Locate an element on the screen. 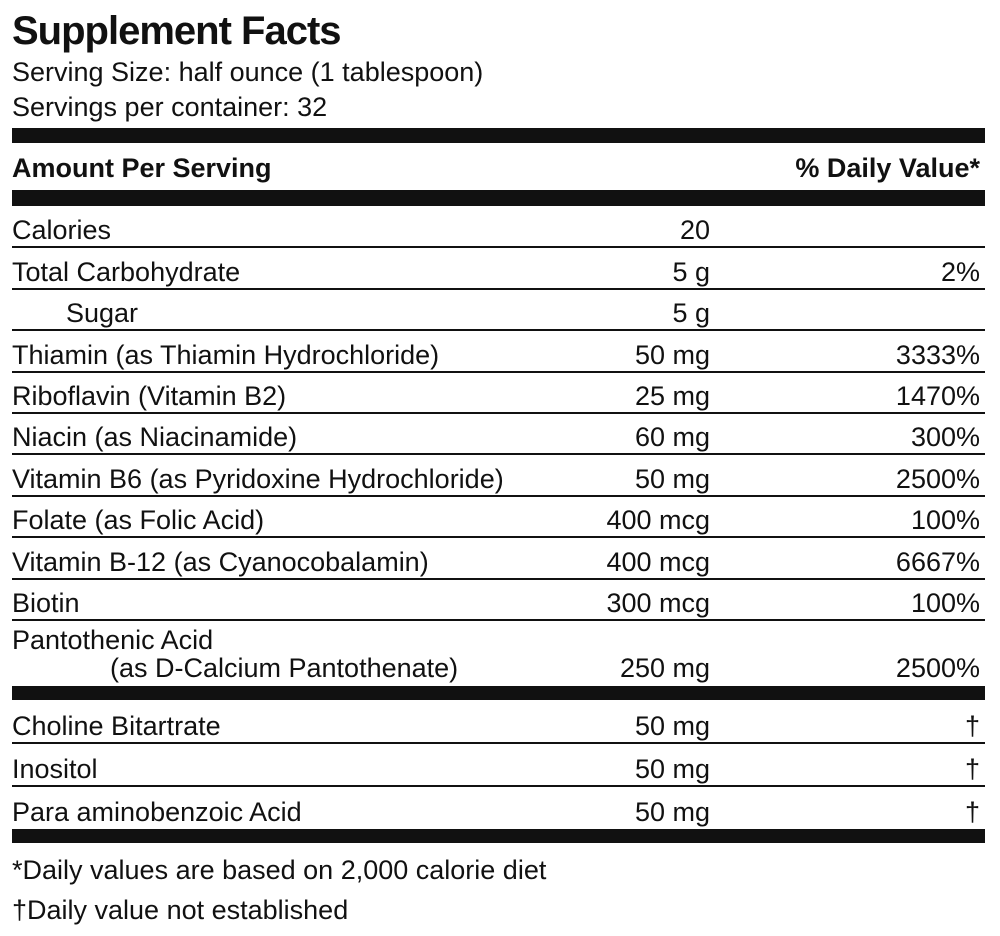  amount: 250 mg is located at coordinates (664, 668).